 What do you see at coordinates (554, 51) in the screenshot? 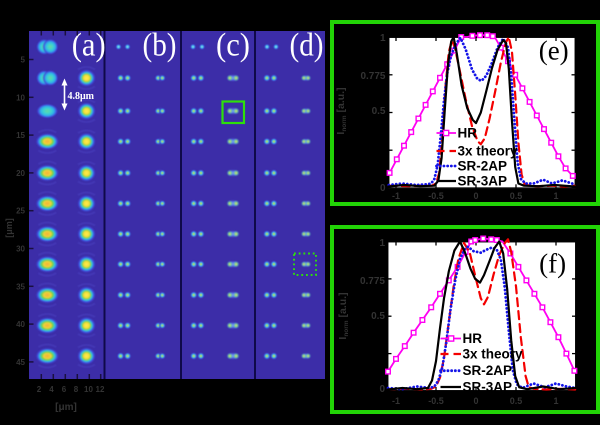
I see `svg-text: (e)` at bounding box center [554, 51].